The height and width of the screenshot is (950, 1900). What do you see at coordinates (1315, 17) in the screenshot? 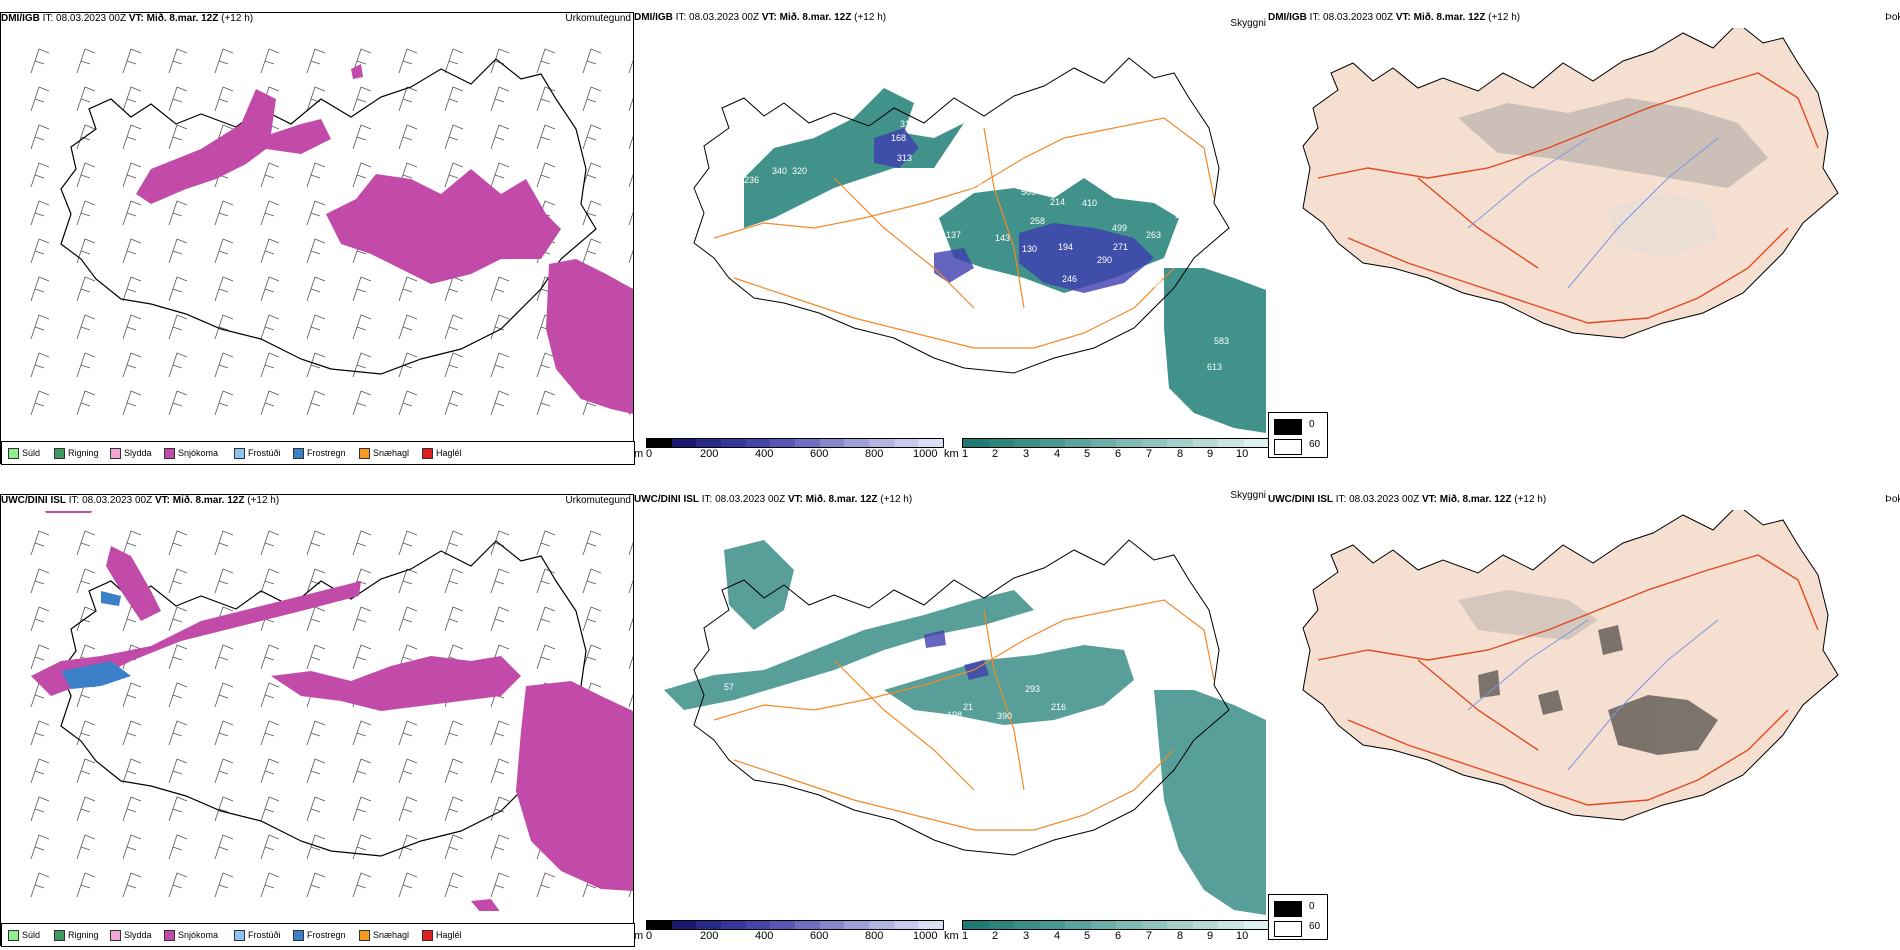
I see `it-label: IT:` at bounding box center [1315, 17].